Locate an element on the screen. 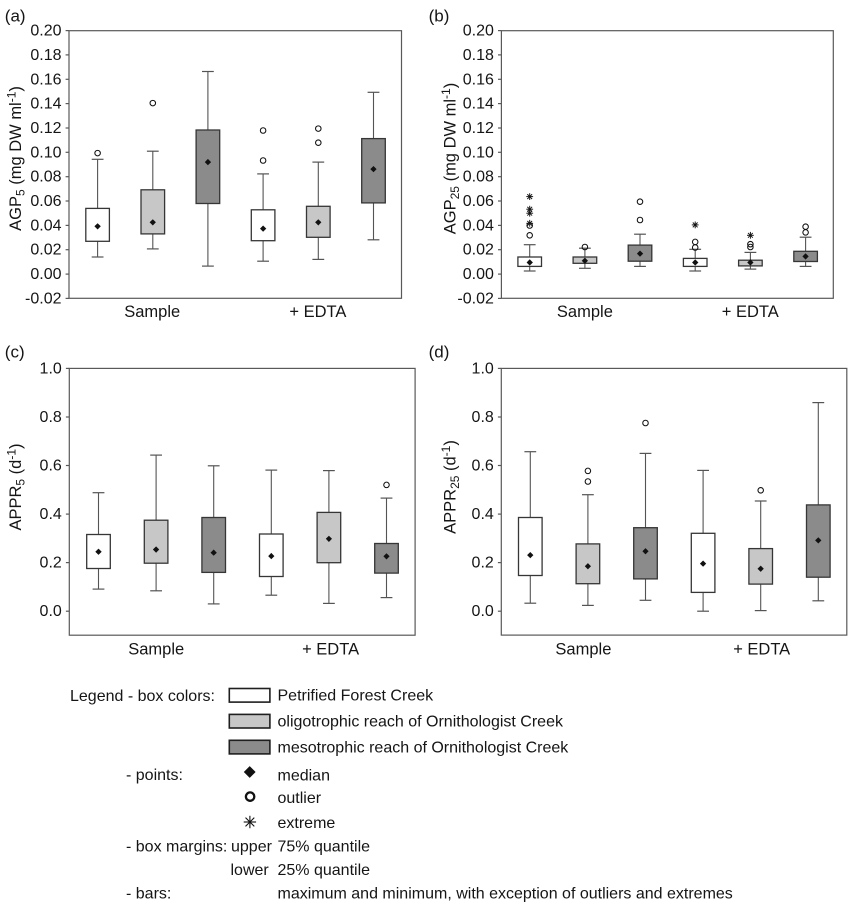  svg-text: 75% quantile is located at coordinates (324, 846).